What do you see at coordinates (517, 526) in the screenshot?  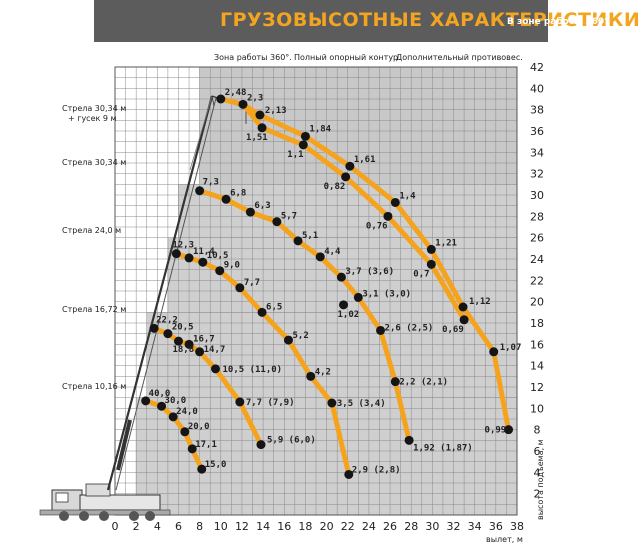 I see `x-tick-label: 38` at bounding box center [517, 526].